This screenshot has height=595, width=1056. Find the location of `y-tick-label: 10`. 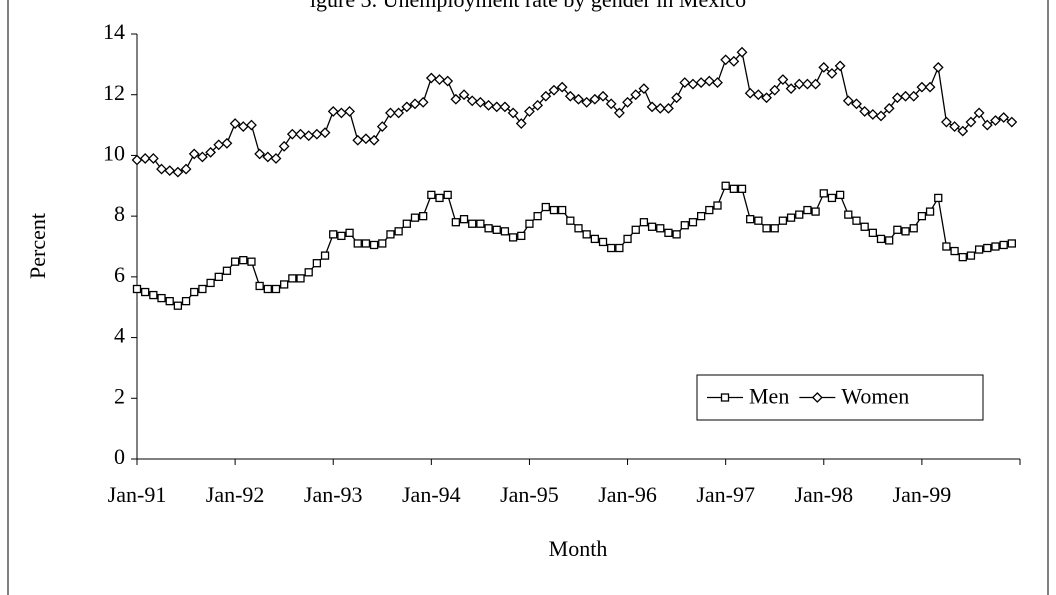

y-tick-label: 10 is located at coordinates (114, 152).